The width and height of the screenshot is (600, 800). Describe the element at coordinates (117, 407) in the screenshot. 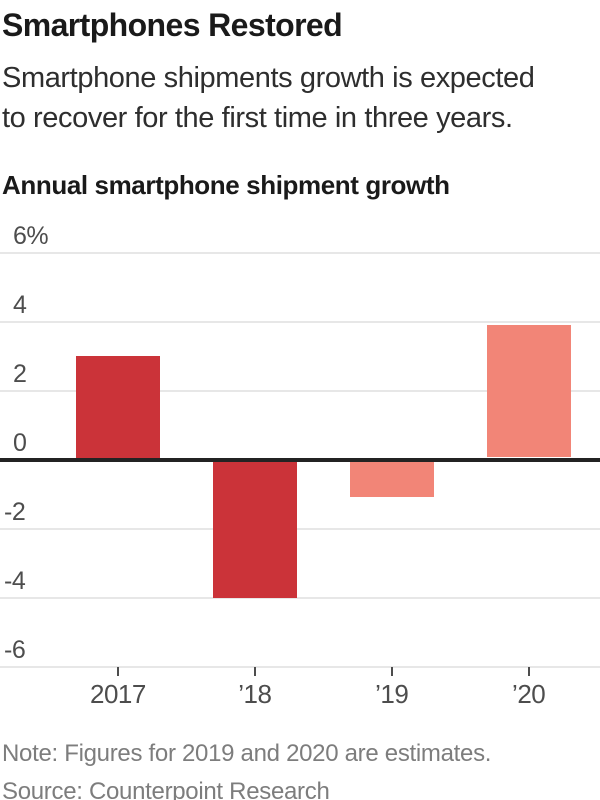

I see `bar-2017` at that location.